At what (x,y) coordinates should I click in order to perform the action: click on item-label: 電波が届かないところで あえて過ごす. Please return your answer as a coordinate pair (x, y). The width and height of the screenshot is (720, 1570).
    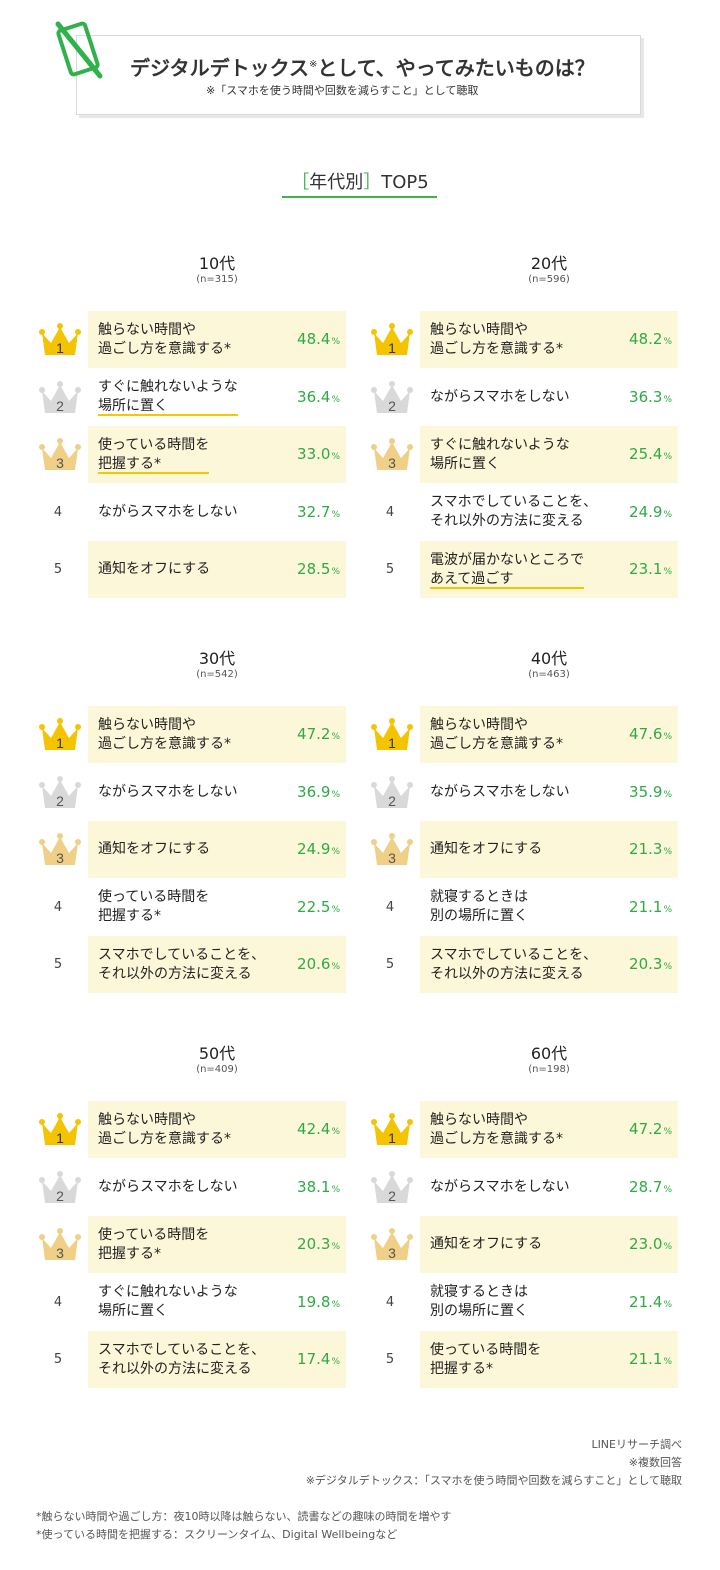
    Looking at the image, I should click on (507, 569).